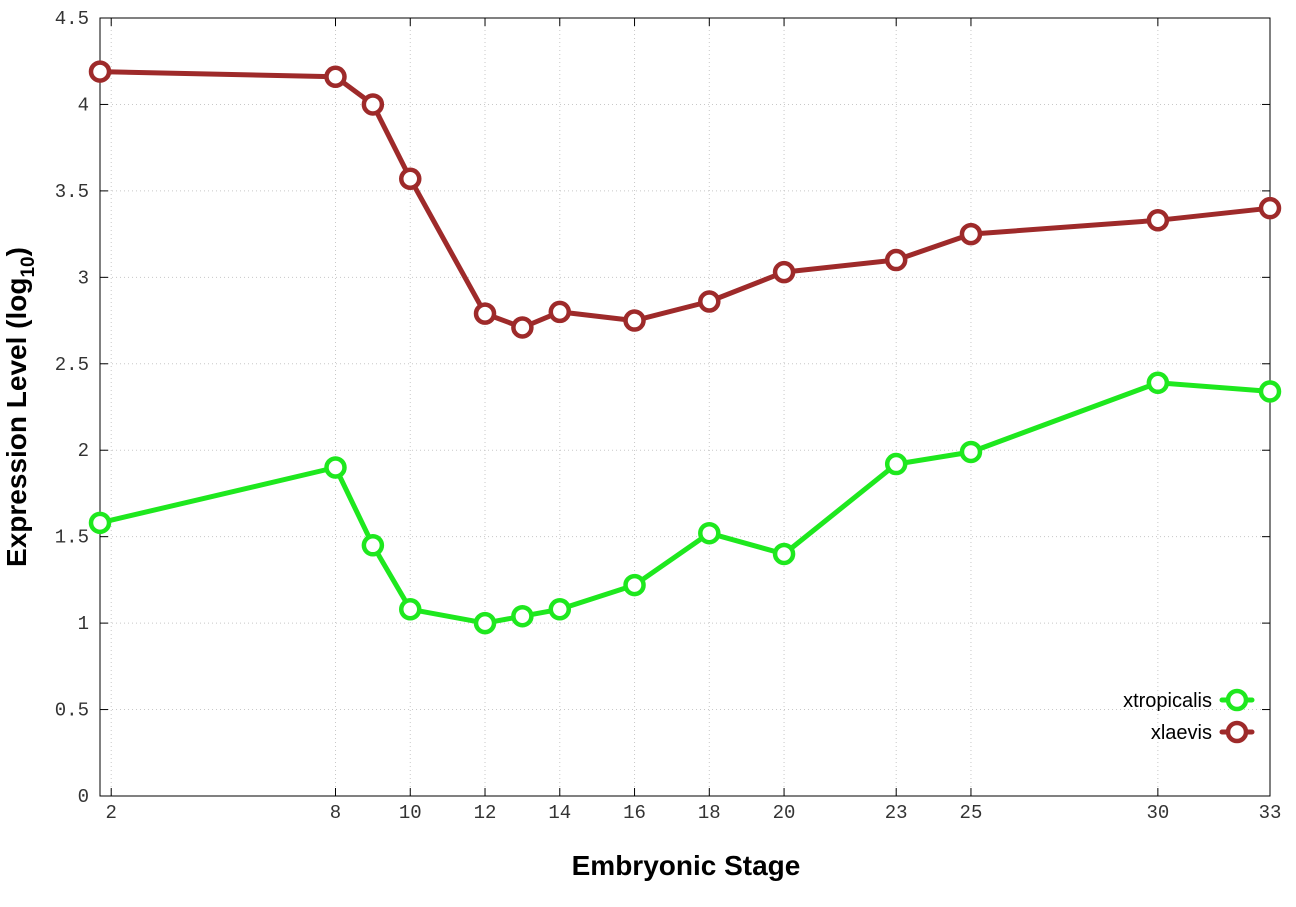  What do you see at coordinates (111, 813) in the screenshot?
I see `x-tick-label: 2` at bounding box center [111, 813].